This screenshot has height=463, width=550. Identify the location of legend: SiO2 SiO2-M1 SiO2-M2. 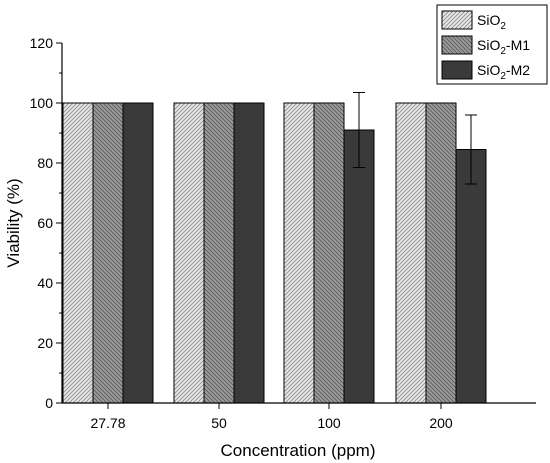
(492, 44).